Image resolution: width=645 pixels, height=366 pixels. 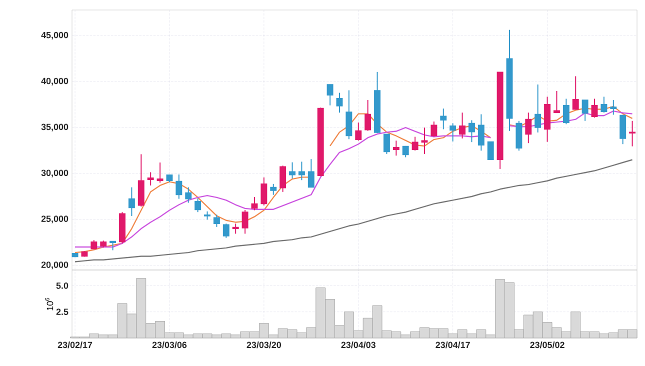 What do you see at coordinates (62, 285) in the screenshot?
I see `y-tick-label: 5.0` at bounding box center [62, 285].